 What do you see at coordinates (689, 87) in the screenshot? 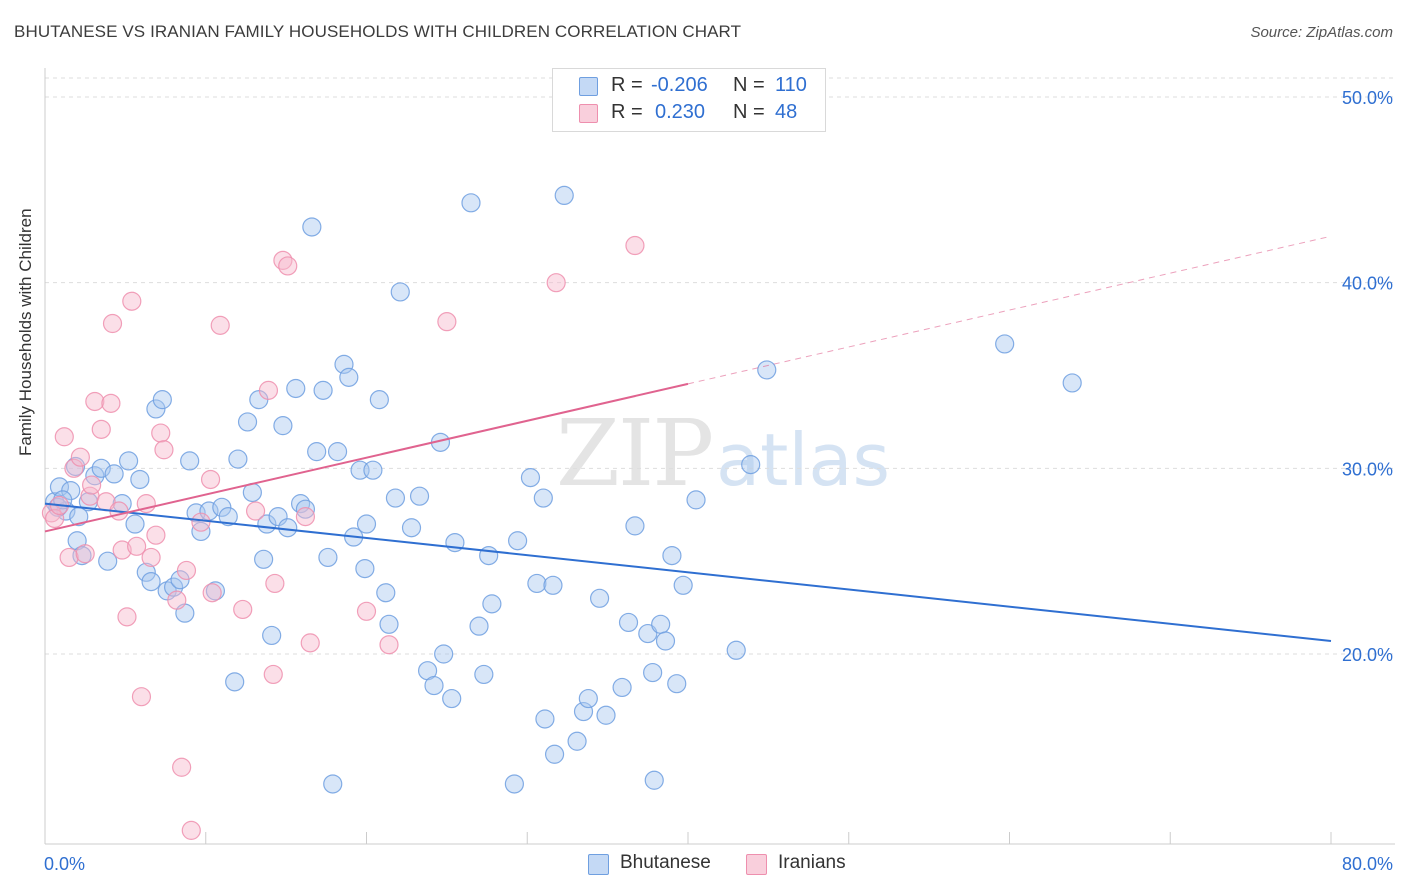
I see `legend-row-bhutanese: R = -0.206 N = 110` at bounding box center [689, 87].